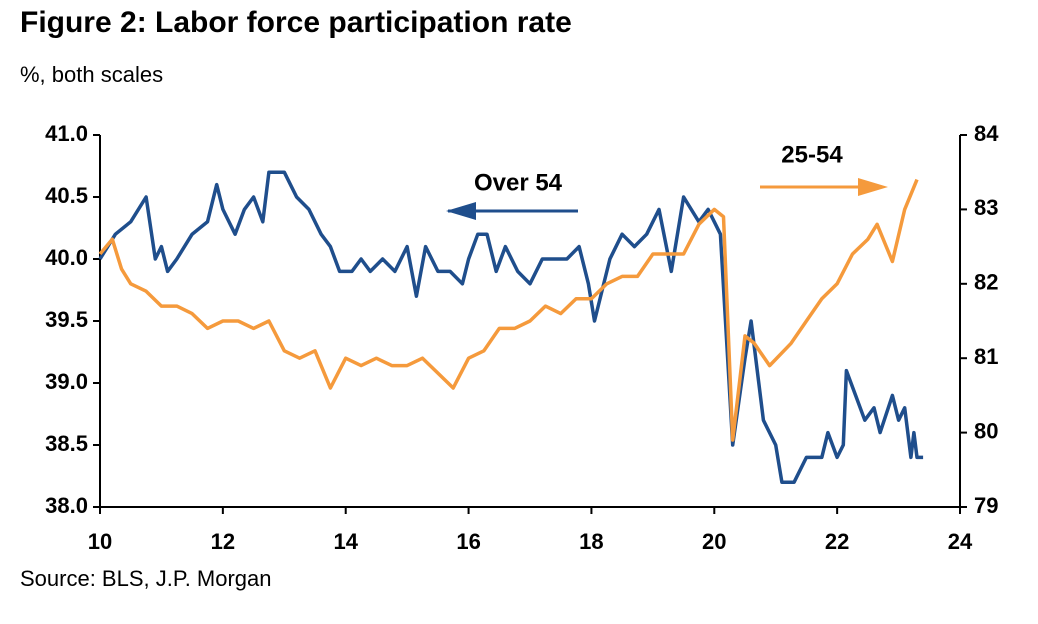  What do you see at coordinates (146, 578) in the screenshot?
I see `source: Source: BLS, J.P. Morgan` at bounding box center [146, 578].